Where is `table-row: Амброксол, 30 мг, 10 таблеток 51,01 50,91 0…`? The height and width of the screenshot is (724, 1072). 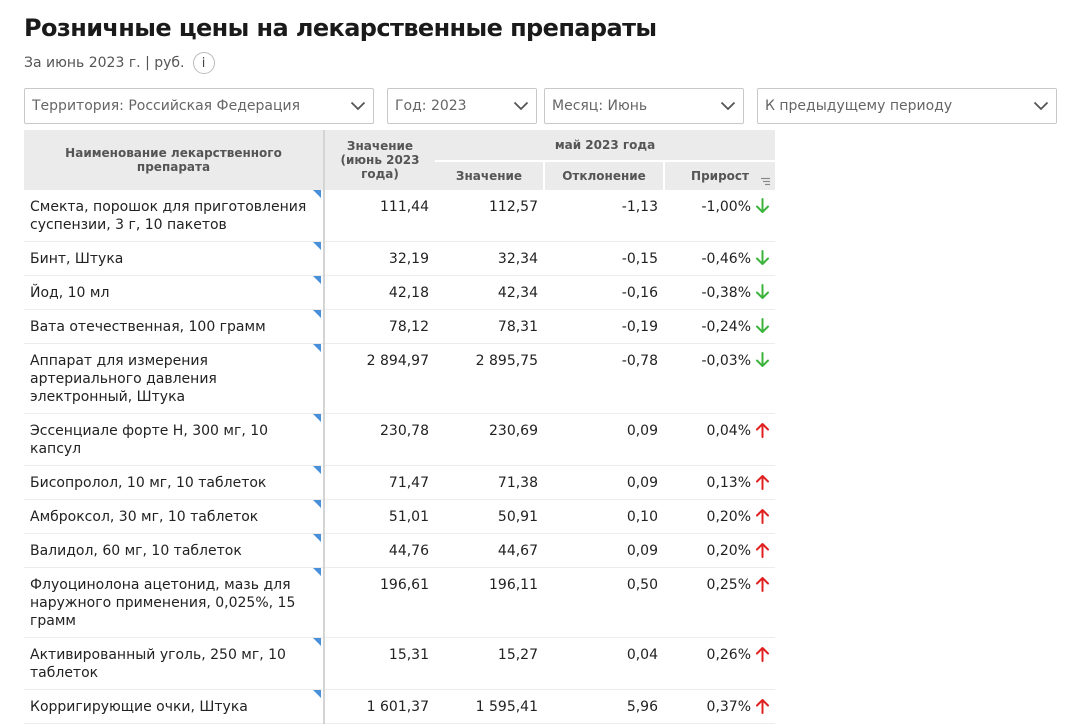
table-row: Амброксол, 30 мг, 10 таблеток 51,01 50,91 0… is located at coordinates (400, 516).